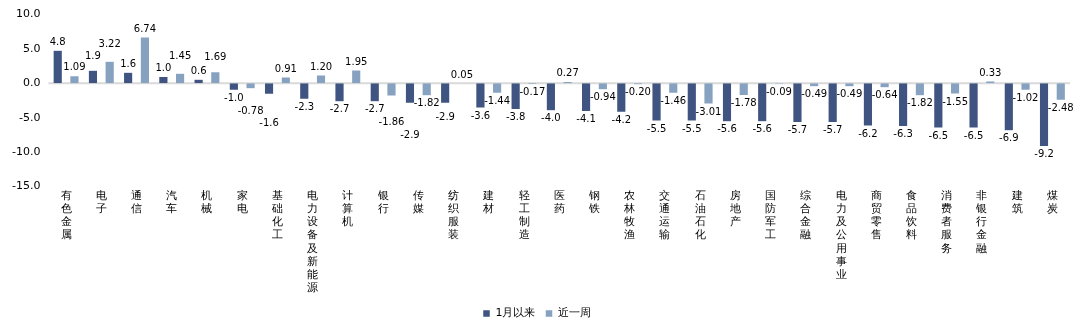 This screenshot has width=1080, height=329. What do you see at coordinates (868, 133) in the screenshot?
I see `data-label: -6.2` at bounding box center [868, 133].